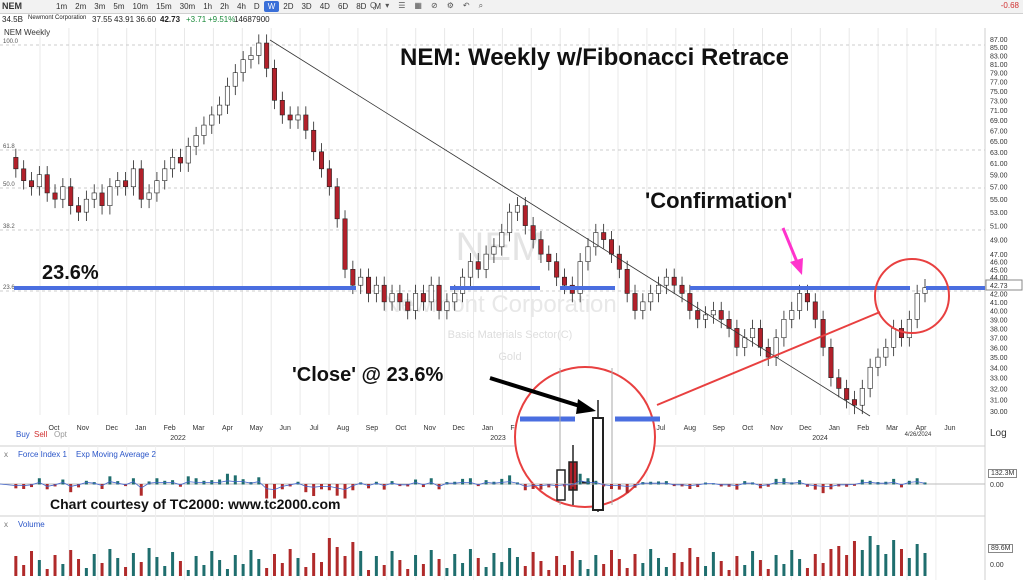 The height and width of the screenshot is (580, 1023). I want to click on toolbar-icon: ☰, so click(402, 5).